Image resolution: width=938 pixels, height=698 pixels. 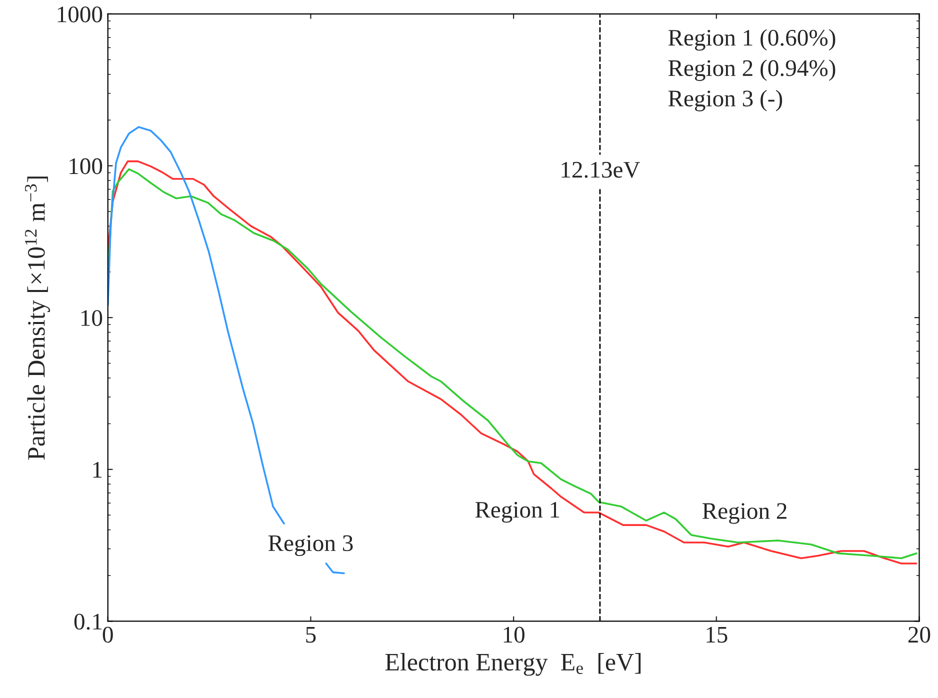 I want to click on ref-line-label: 12.13eV, so click(x=601, y=170).